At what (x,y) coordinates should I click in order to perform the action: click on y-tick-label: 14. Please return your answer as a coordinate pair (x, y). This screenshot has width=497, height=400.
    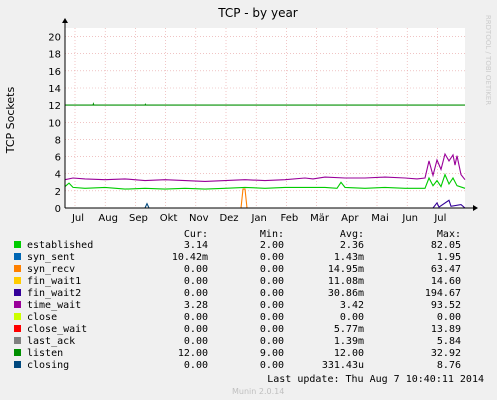
    Looking at the image, I should click on (54, 89).